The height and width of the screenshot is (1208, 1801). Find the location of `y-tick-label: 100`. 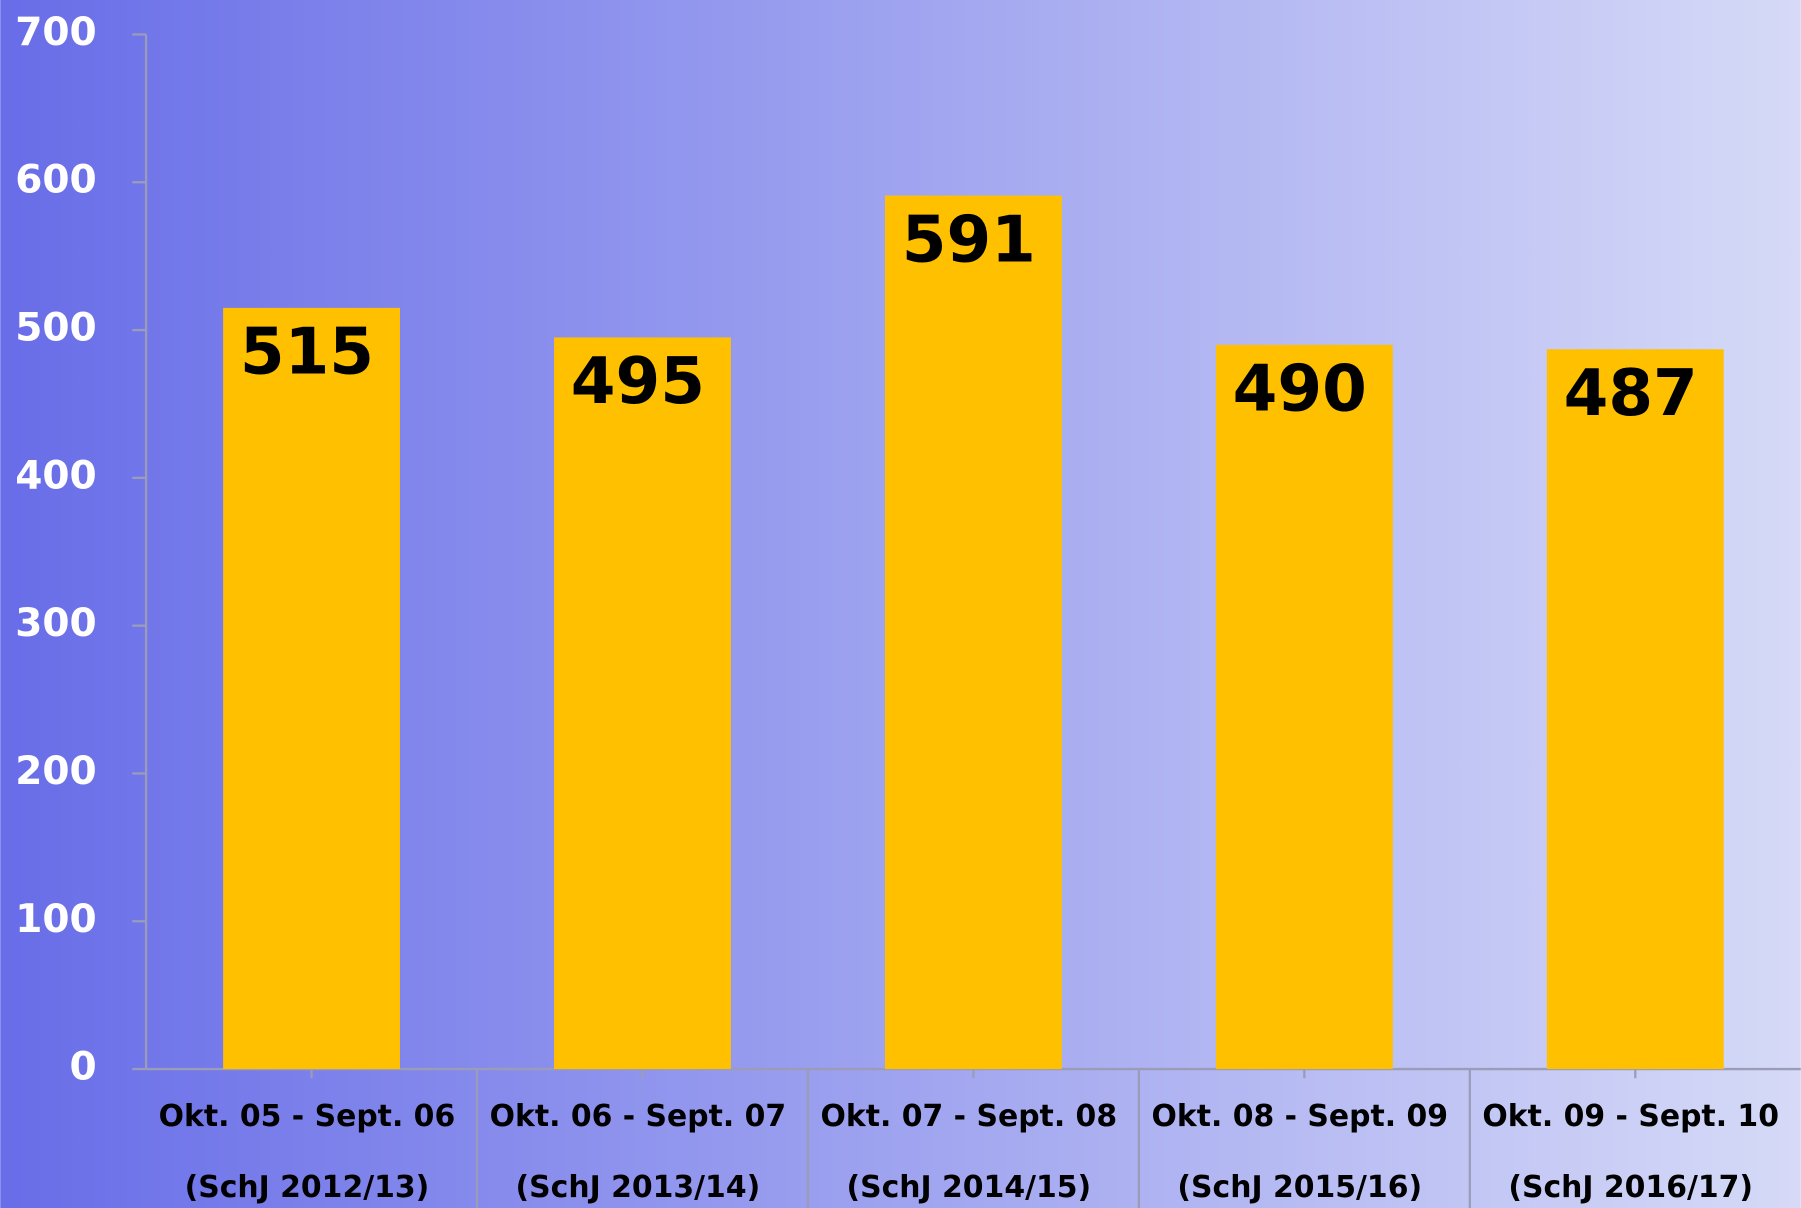

y-tick-label: 100 is located at coordinates (55, 919).